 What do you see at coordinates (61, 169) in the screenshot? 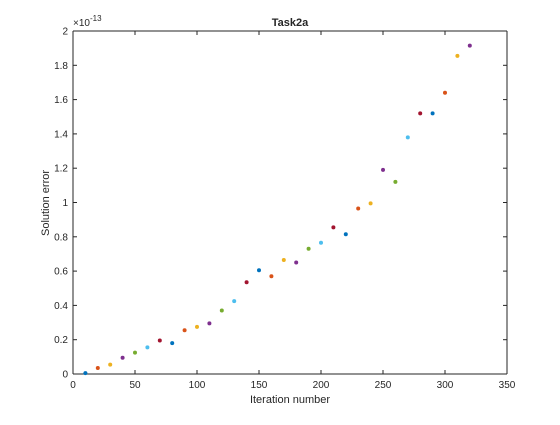
I see `y-tick-label: 1.2` at bounding box center [61, 169].